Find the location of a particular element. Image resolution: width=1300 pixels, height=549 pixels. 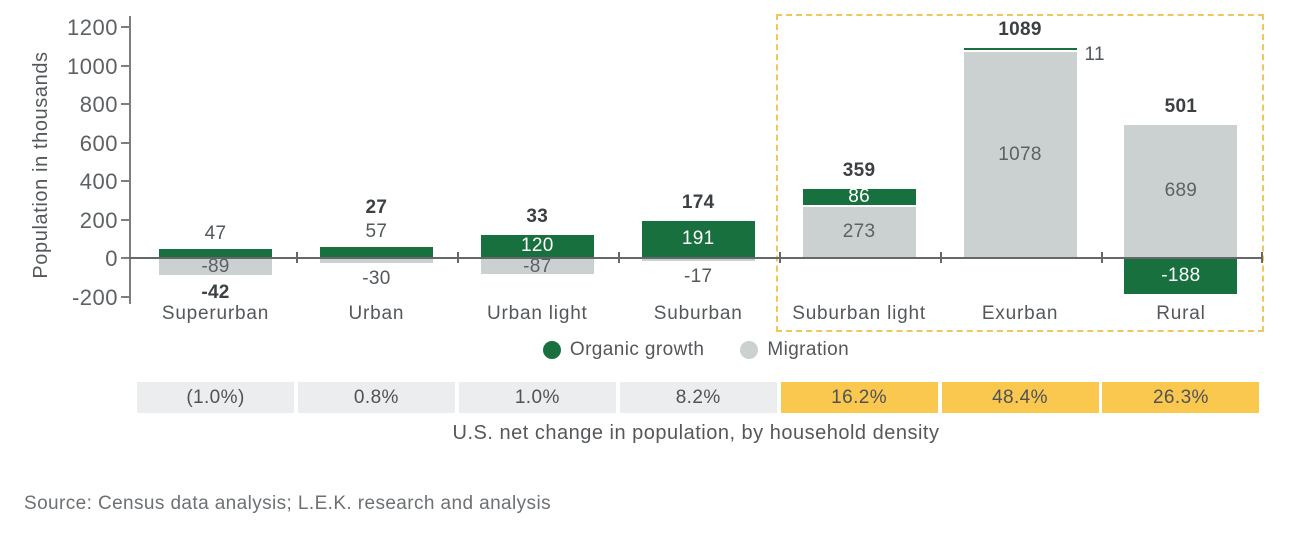

y-tick-label: 400 is located at coordinates (98, 181).